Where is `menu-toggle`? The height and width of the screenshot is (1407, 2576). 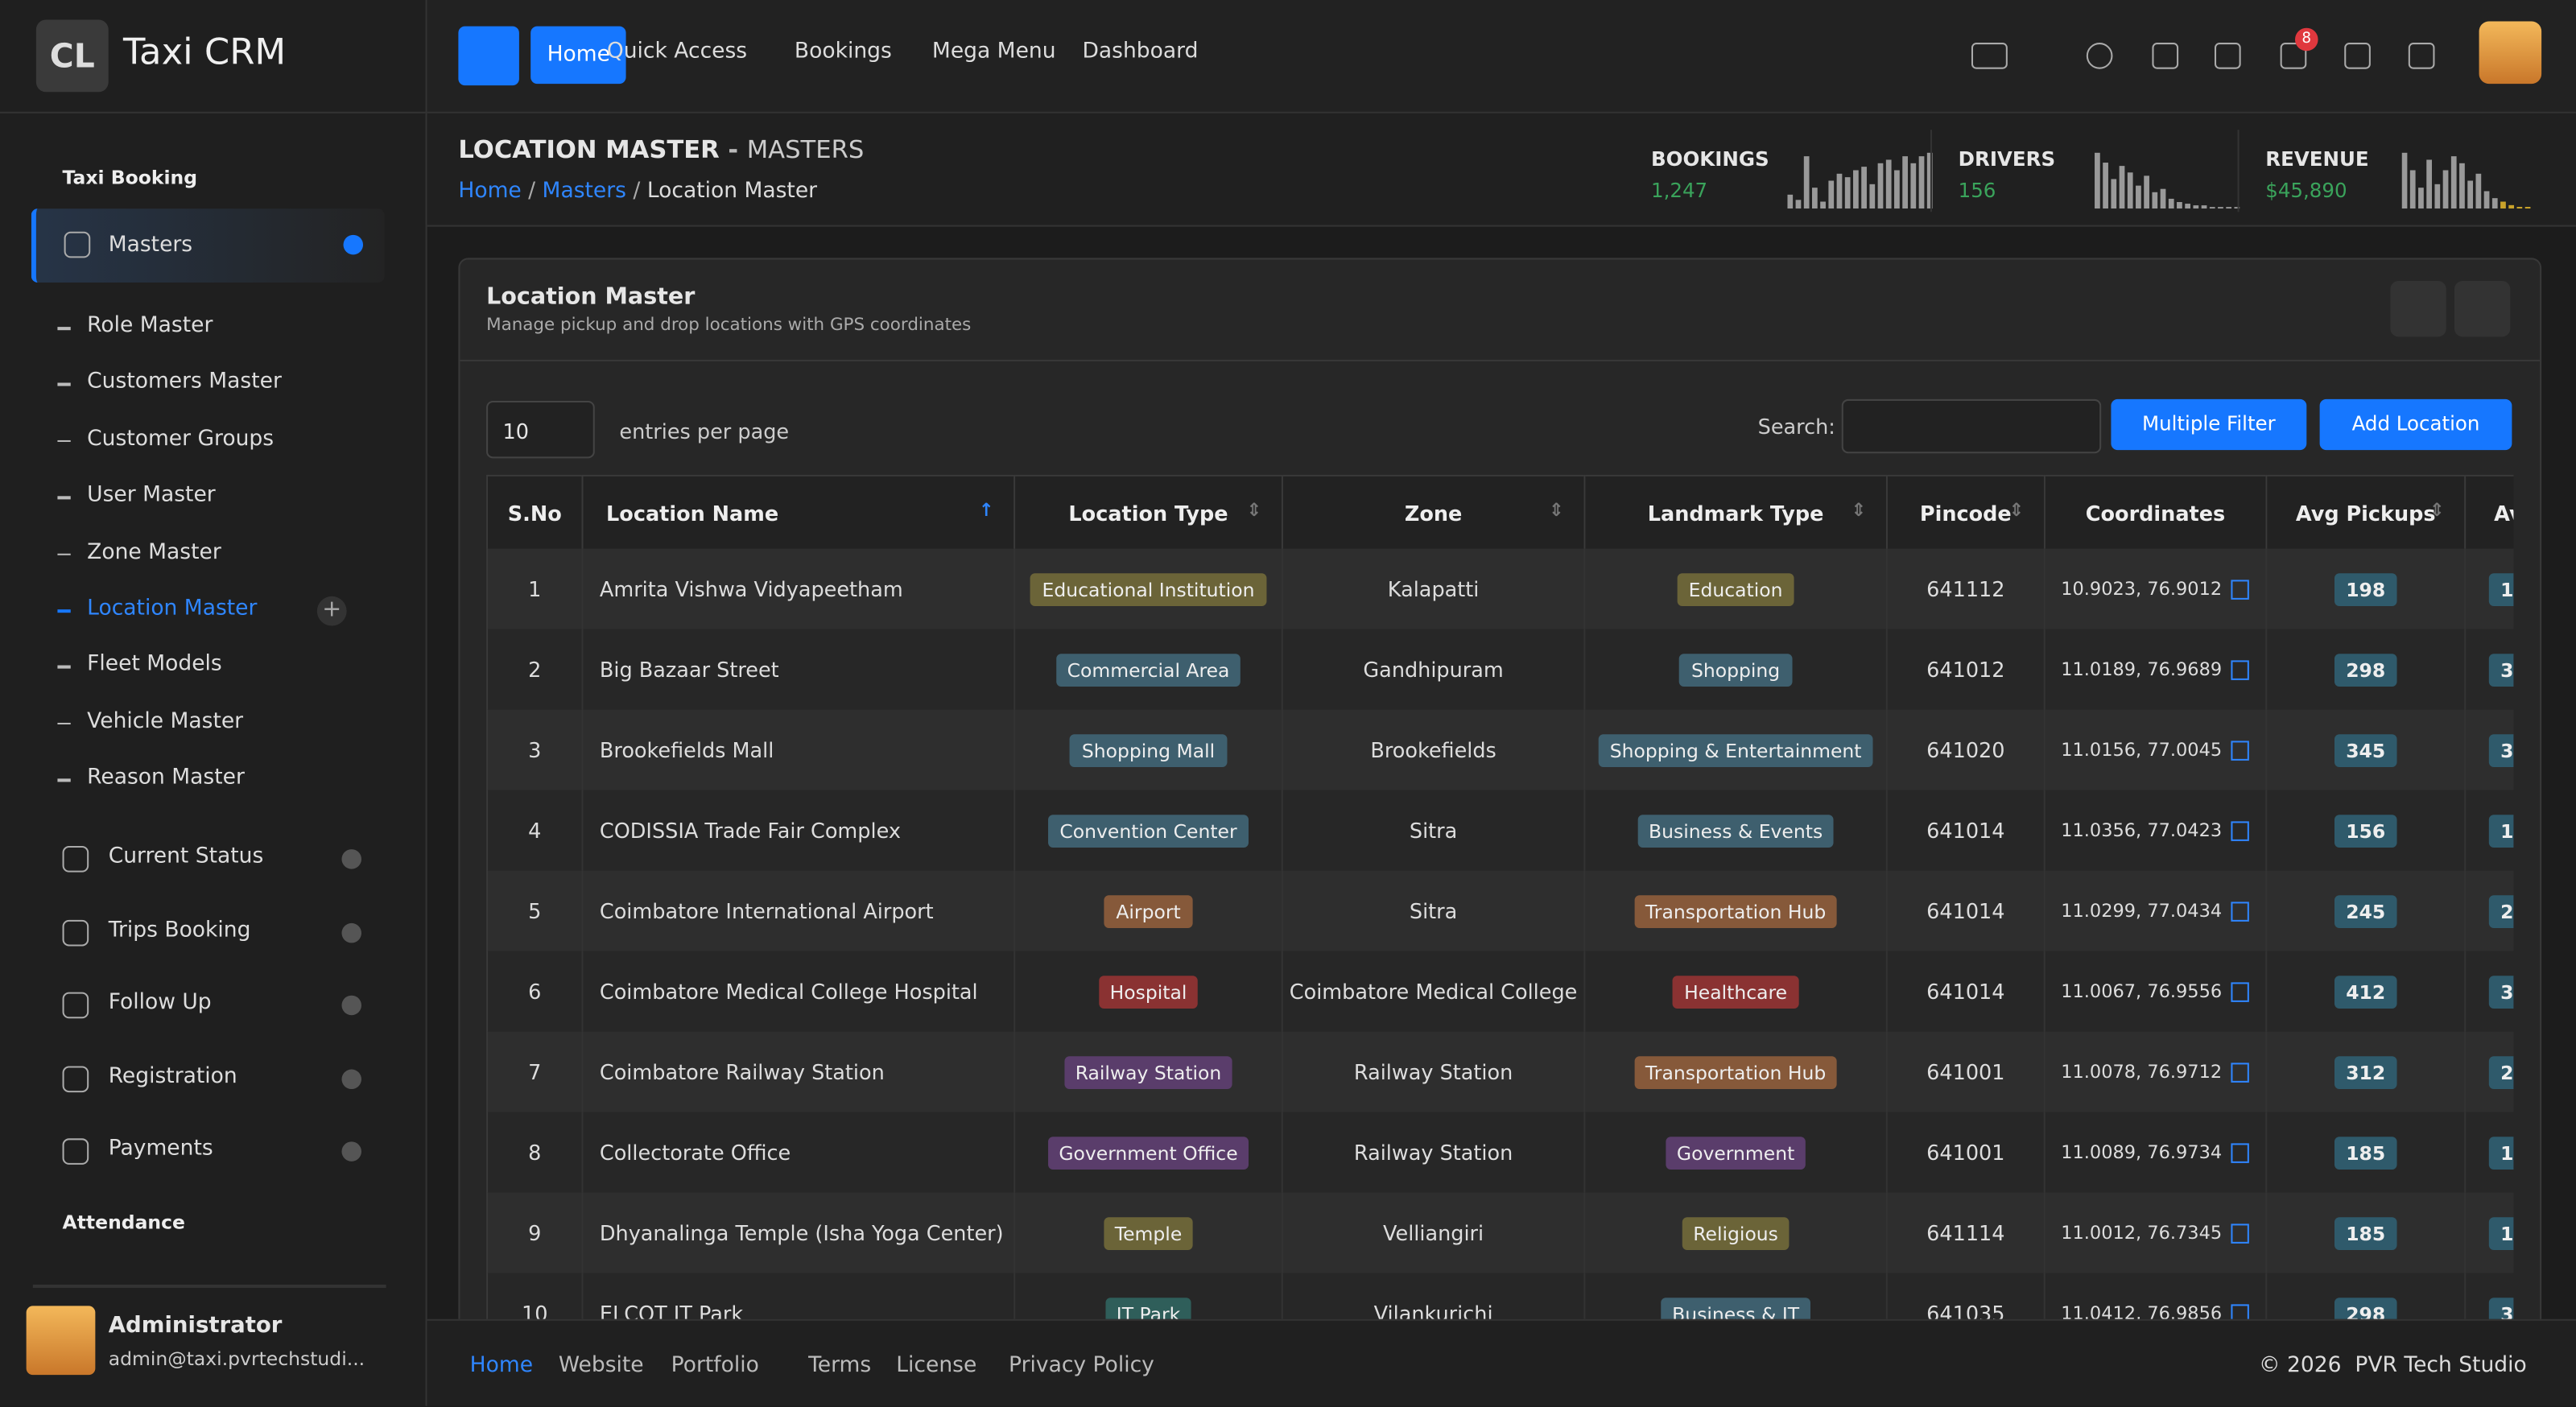
menu-toggle is located at coordinates (488, 56).